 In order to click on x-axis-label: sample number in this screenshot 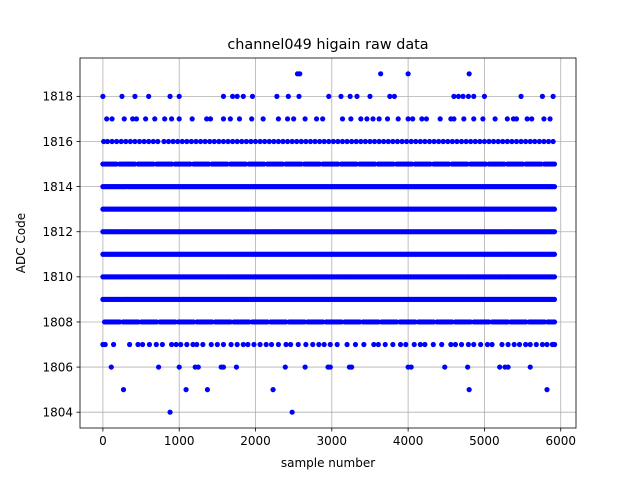, I will do `click(328, 463)`.